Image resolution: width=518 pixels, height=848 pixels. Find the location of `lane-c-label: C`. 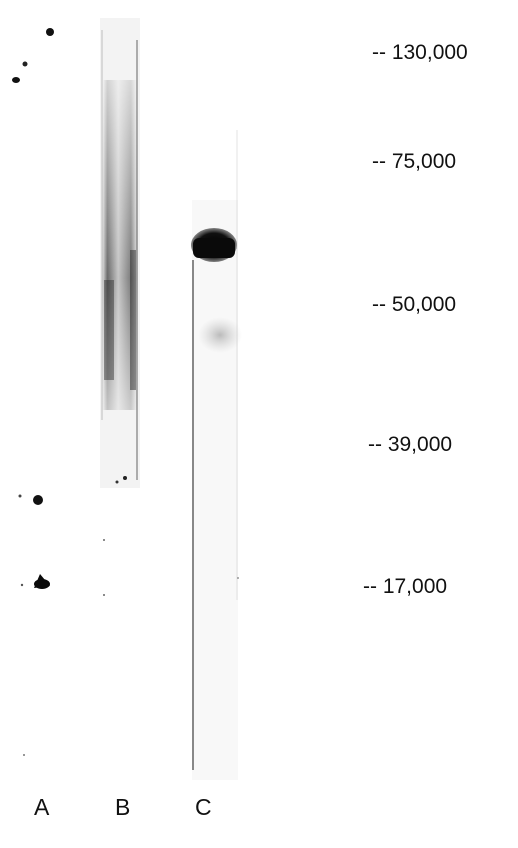

lane-c-label: C is located at coordinates (203, 807).